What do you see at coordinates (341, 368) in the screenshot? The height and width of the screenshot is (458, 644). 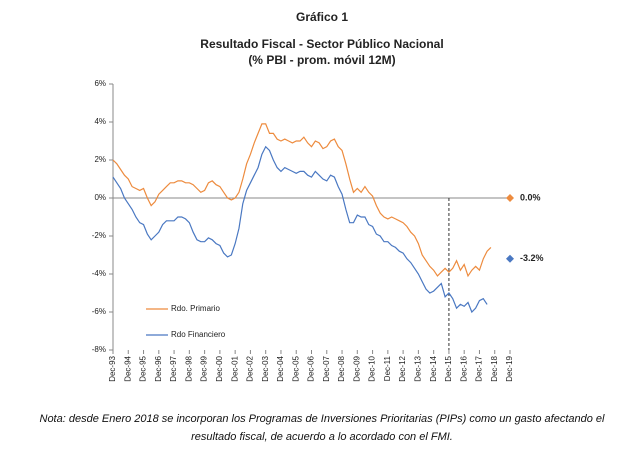 I see `x-tick-label: Dec-08` at bounding box center [341, 368].